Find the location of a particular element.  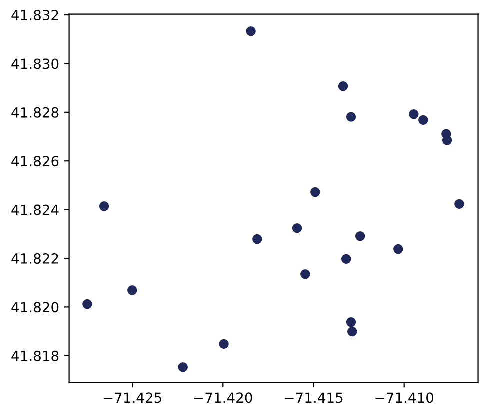

y-tick-label: 41.820 is located at coordinates (35, 307).